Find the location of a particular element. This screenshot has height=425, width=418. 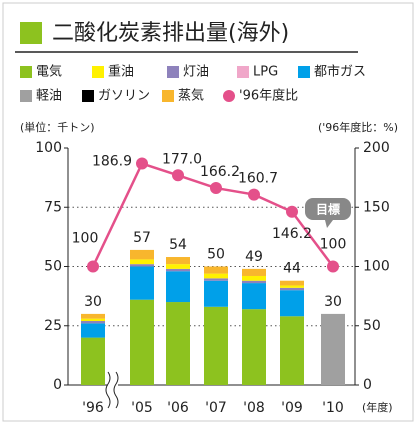

y2-tick-label: 100 is located at coordinates (376, 267).